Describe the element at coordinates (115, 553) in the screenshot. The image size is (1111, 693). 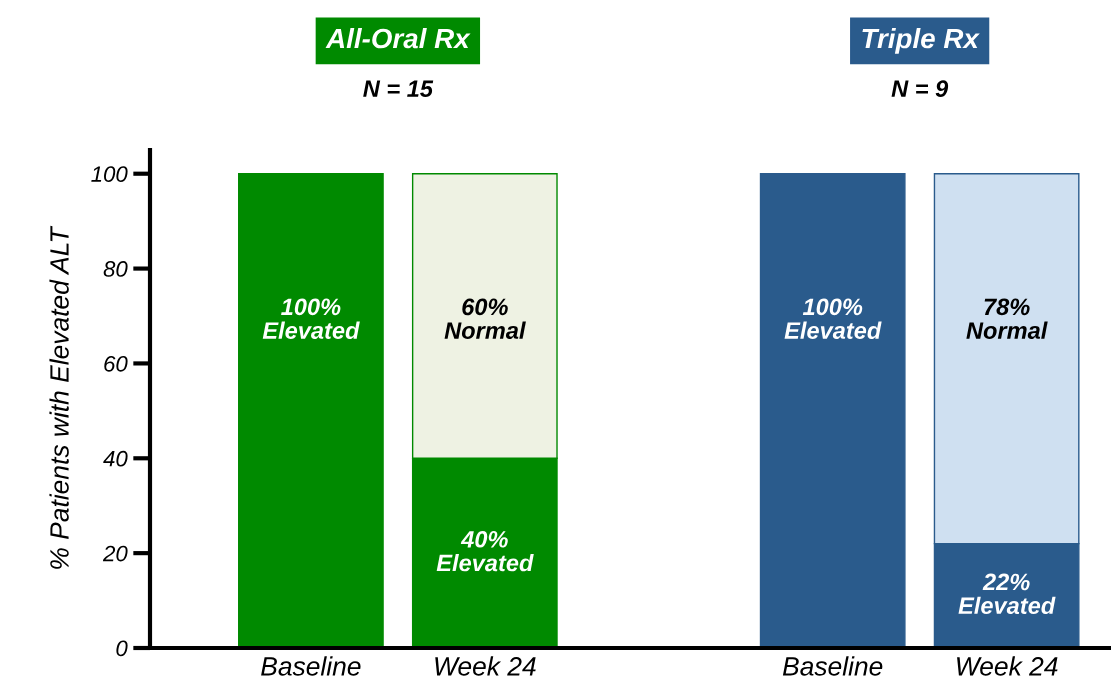
I see `y-tick-label: 20` at that location.